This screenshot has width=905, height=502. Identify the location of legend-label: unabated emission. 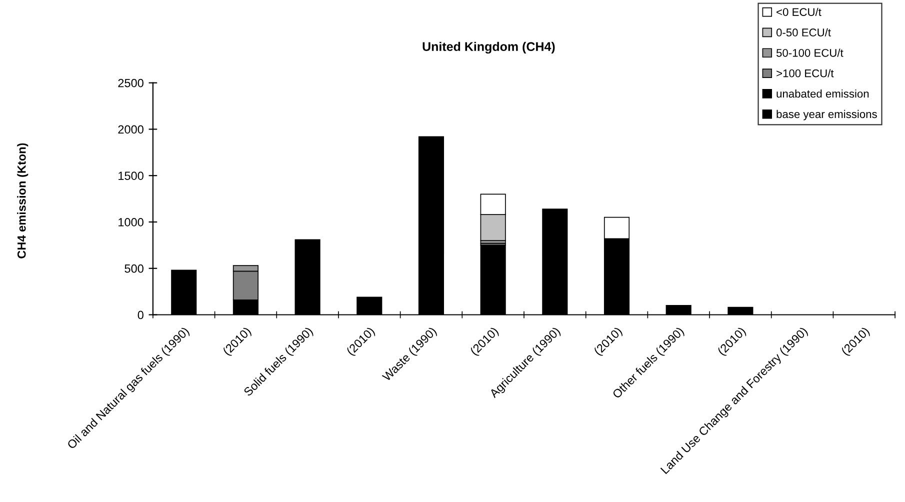
(822, 94).